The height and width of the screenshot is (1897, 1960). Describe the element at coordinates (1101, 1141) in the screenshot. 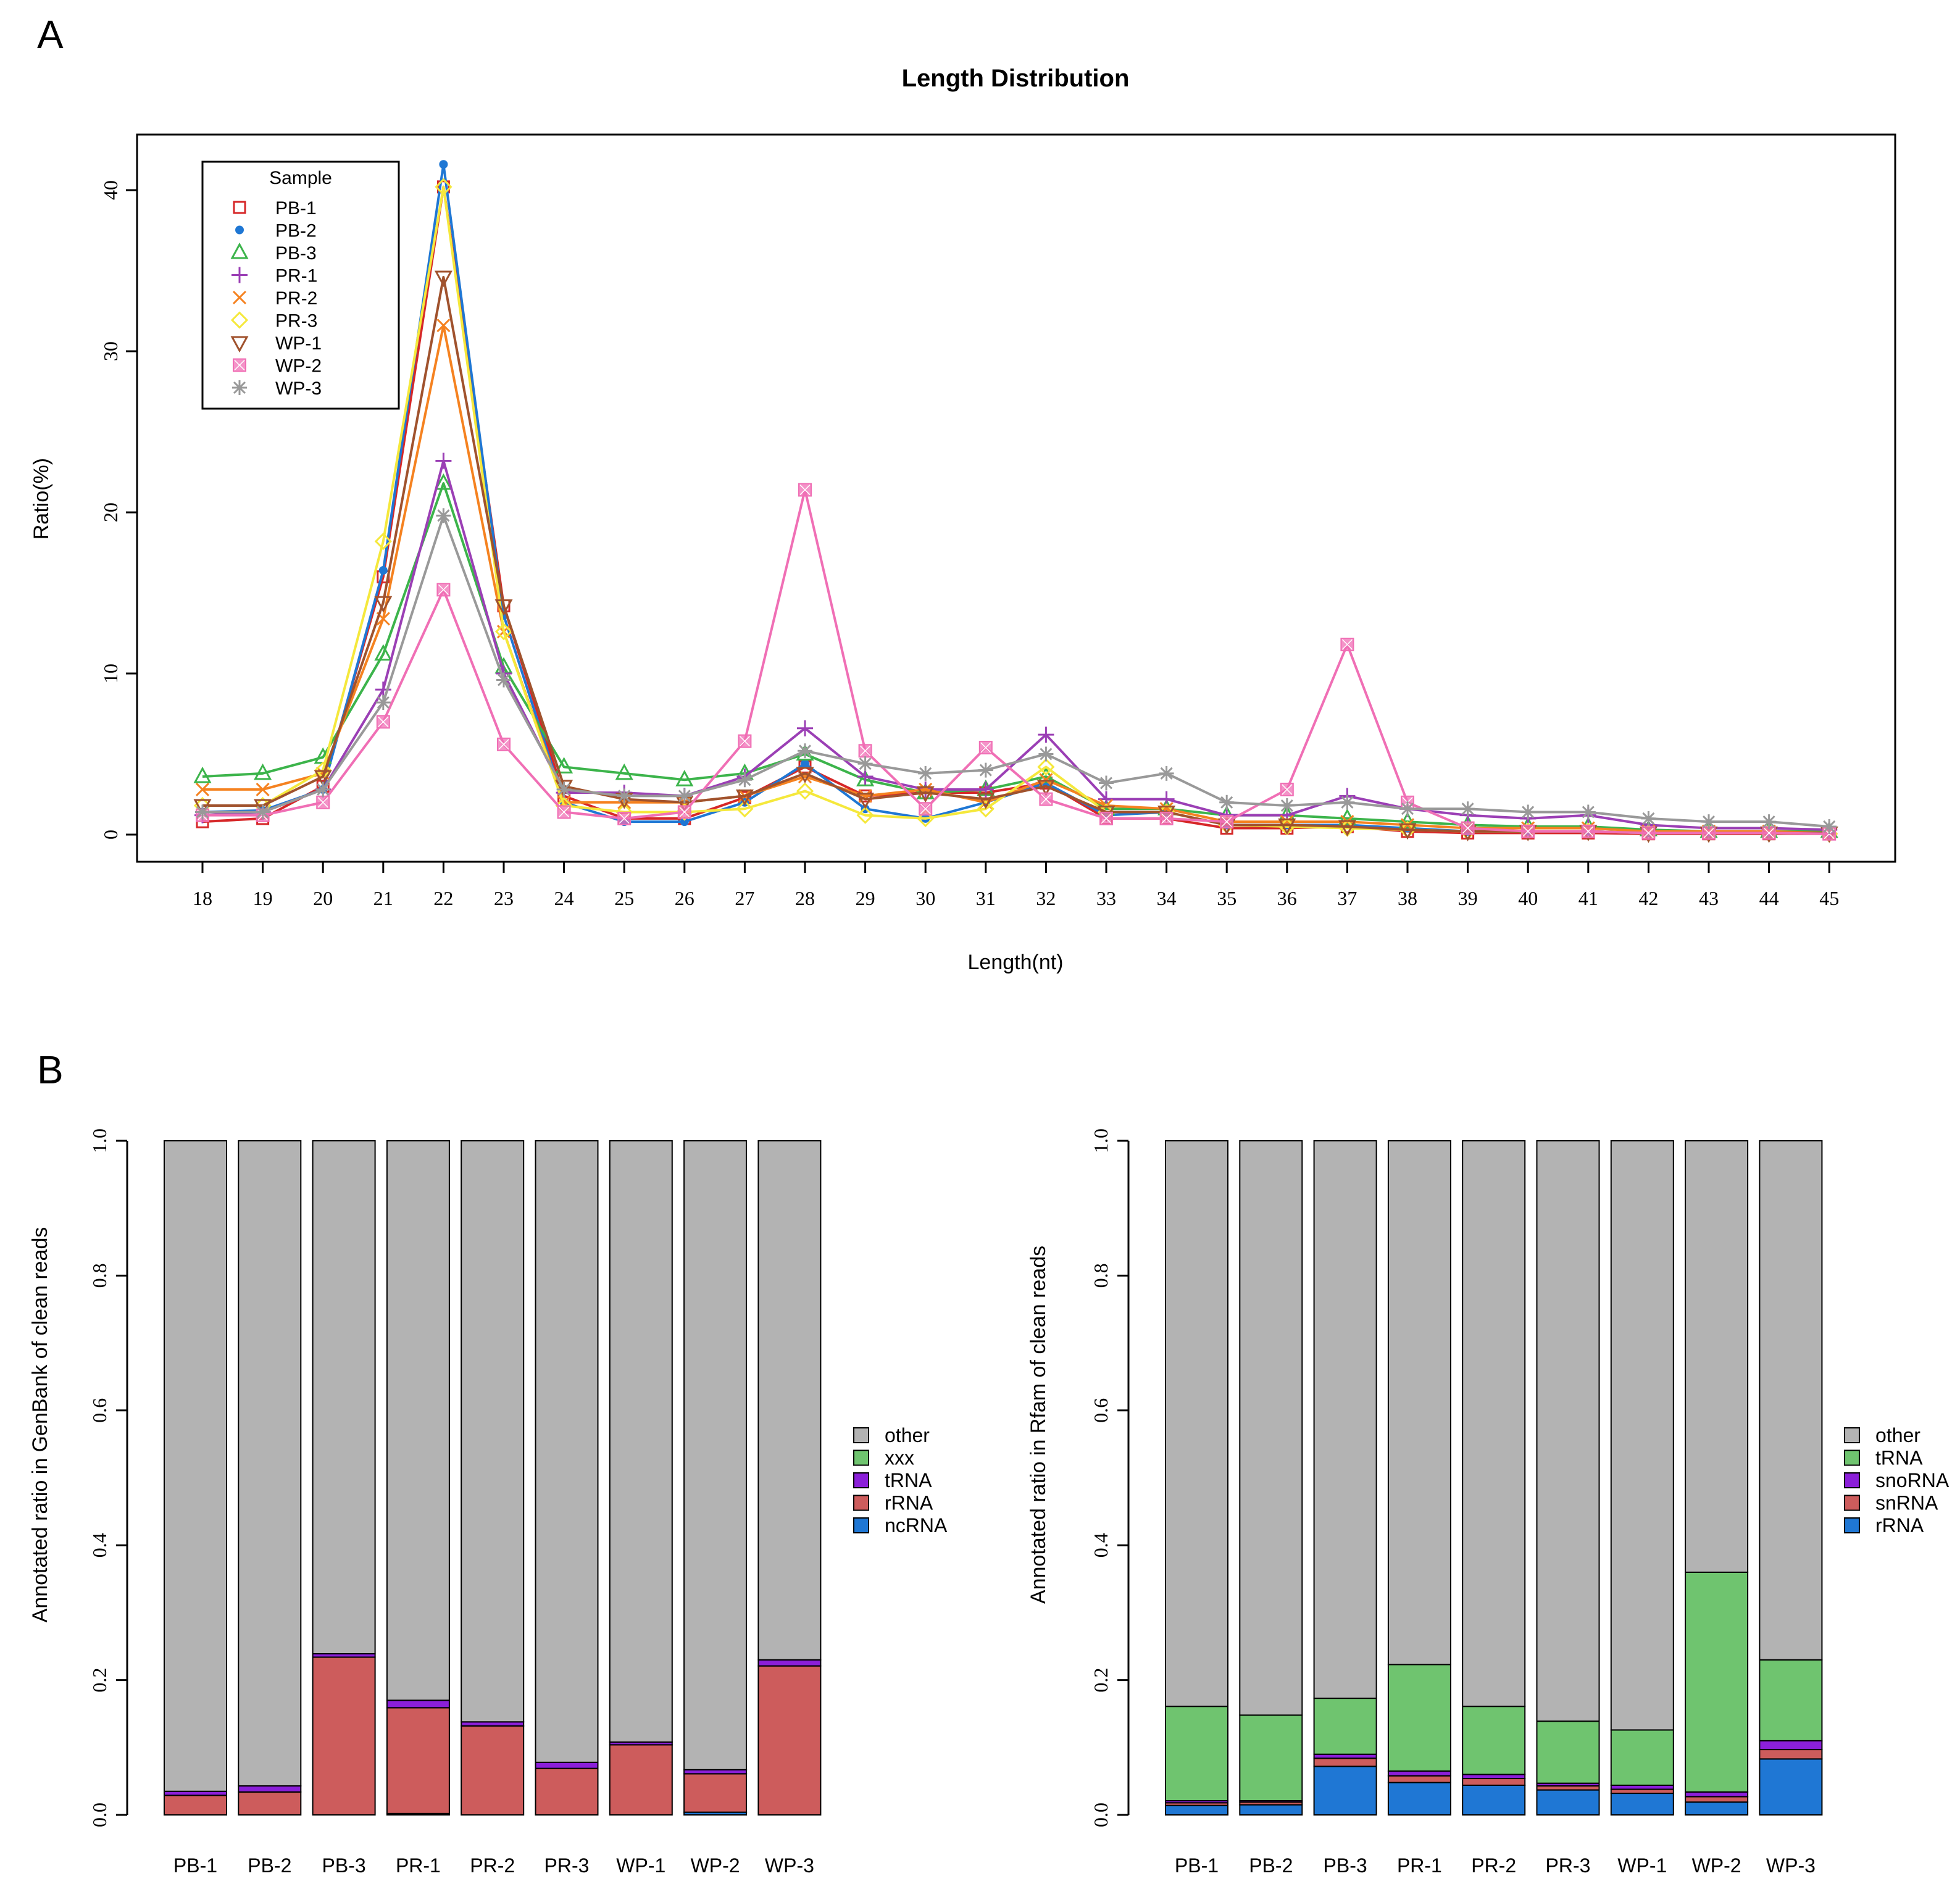

I see `rfam-y-tick-label-5: 1.0` at that location.